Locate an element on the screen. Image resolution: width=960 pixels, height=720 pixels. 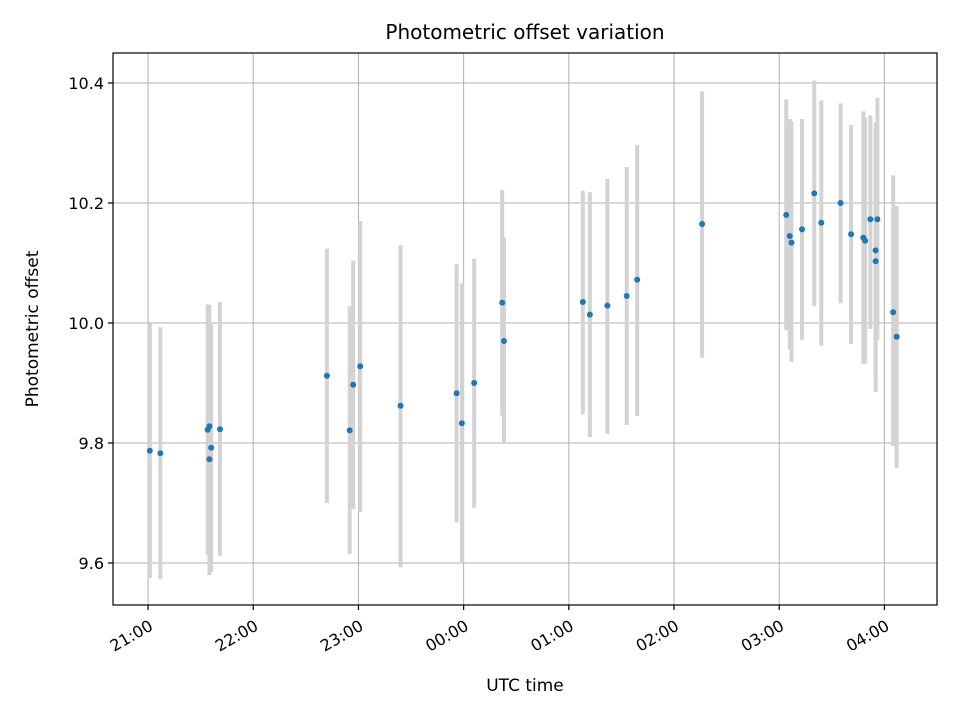
y-tick-label: 10.0 is located at coordinates (86, 323).